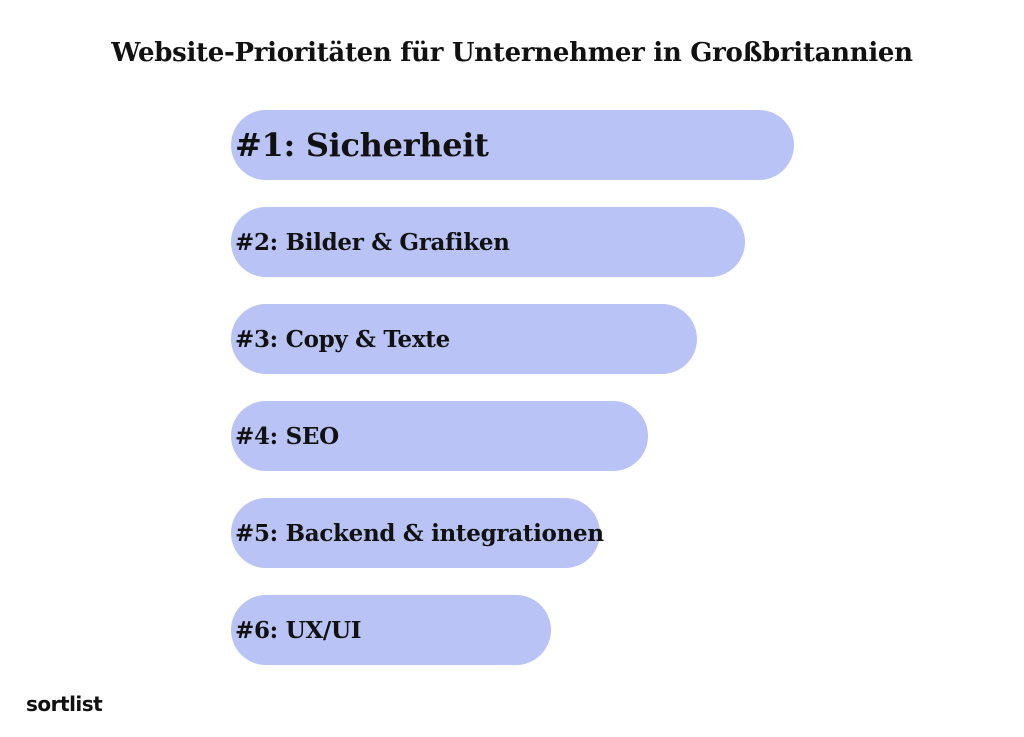 The height and width of the screenshot is (737, 1024). Describe the element at coordinates (391, 630) in the screenshot. I see `bar-rank-6: #6: UX/UI` at that location.